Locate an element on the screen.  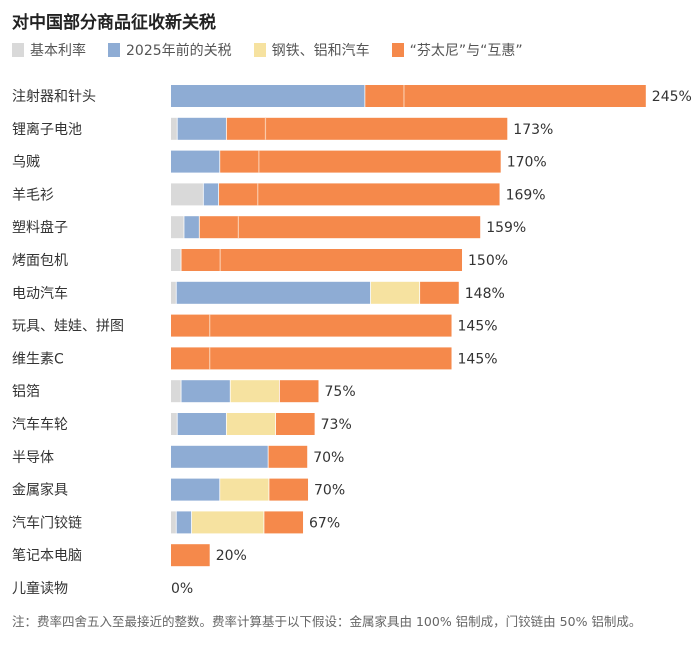
total-label: 173% is located at coordinates (533, 130).